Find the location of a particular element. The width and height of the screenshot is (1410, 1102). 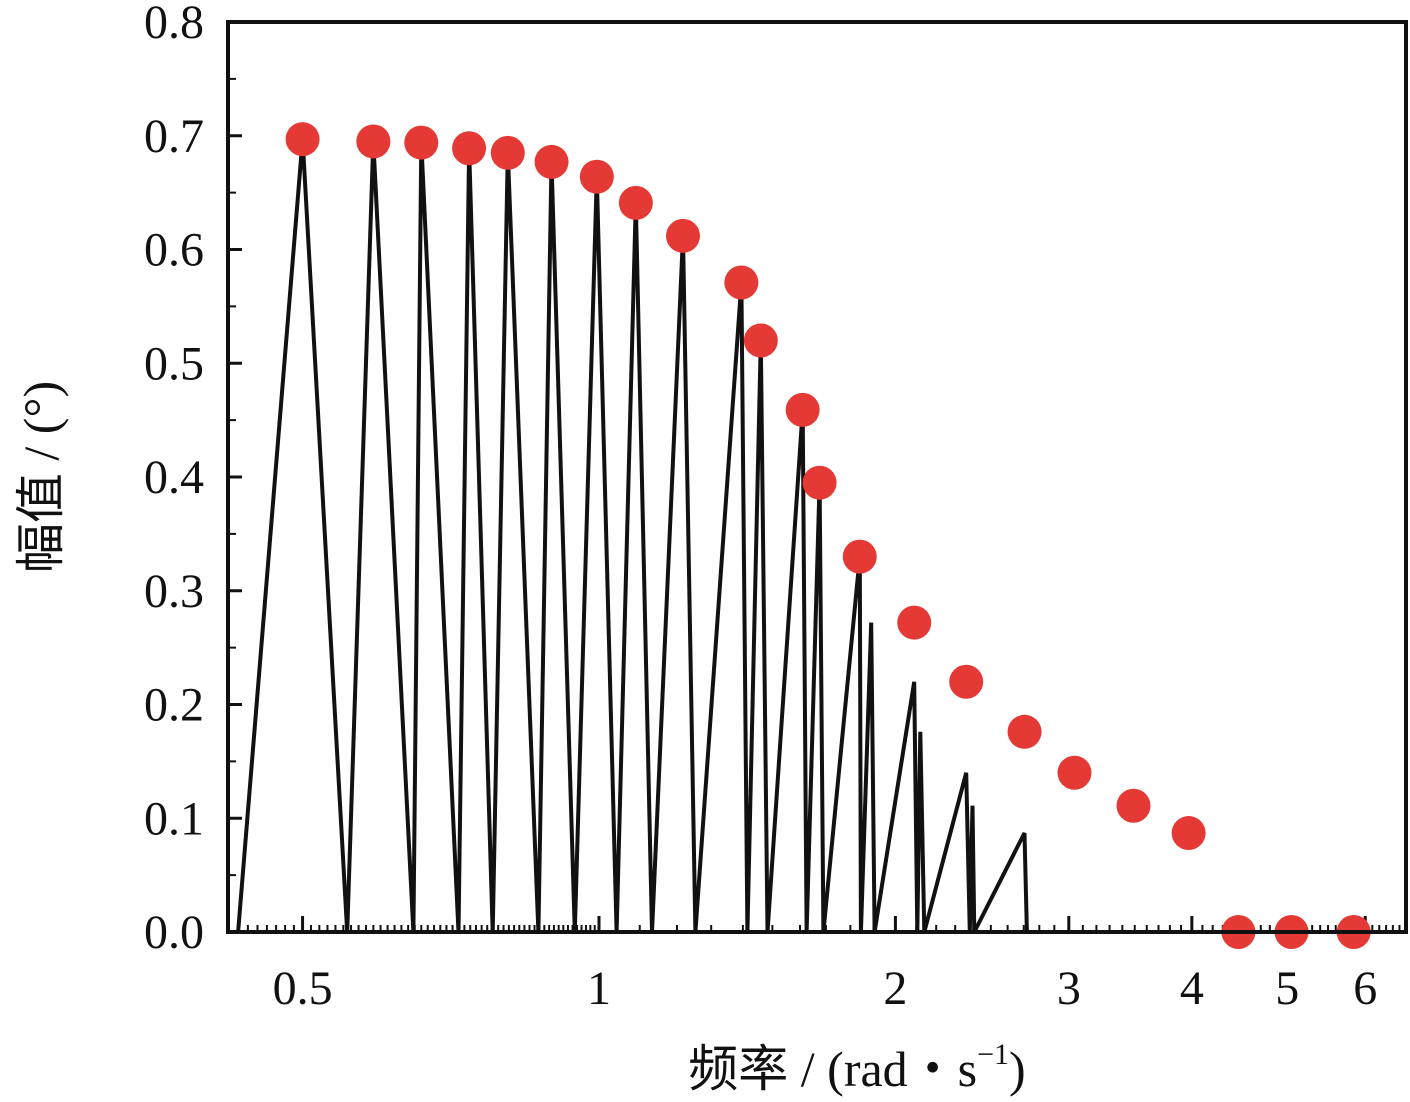

y-tick-label: 0.7 is located at coordinates (174, 136).